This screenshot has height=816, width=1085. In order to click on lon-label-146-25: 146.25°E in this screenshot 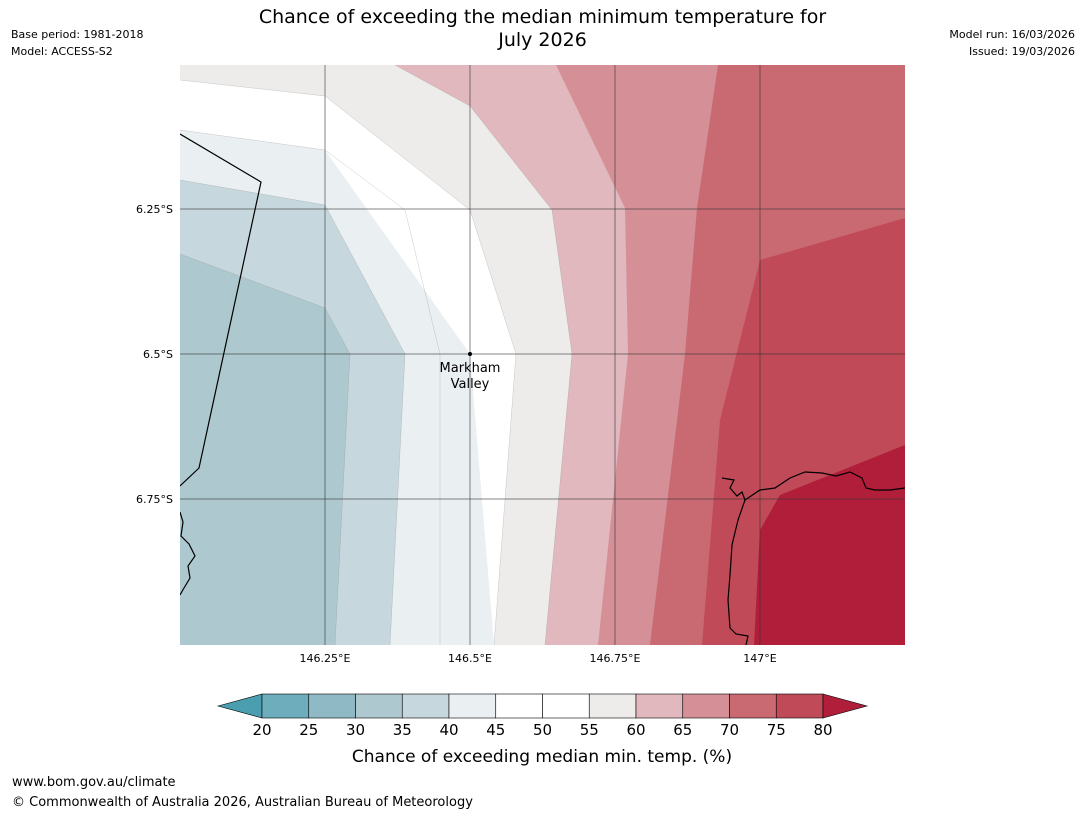, I will do `click(325, 658)`.